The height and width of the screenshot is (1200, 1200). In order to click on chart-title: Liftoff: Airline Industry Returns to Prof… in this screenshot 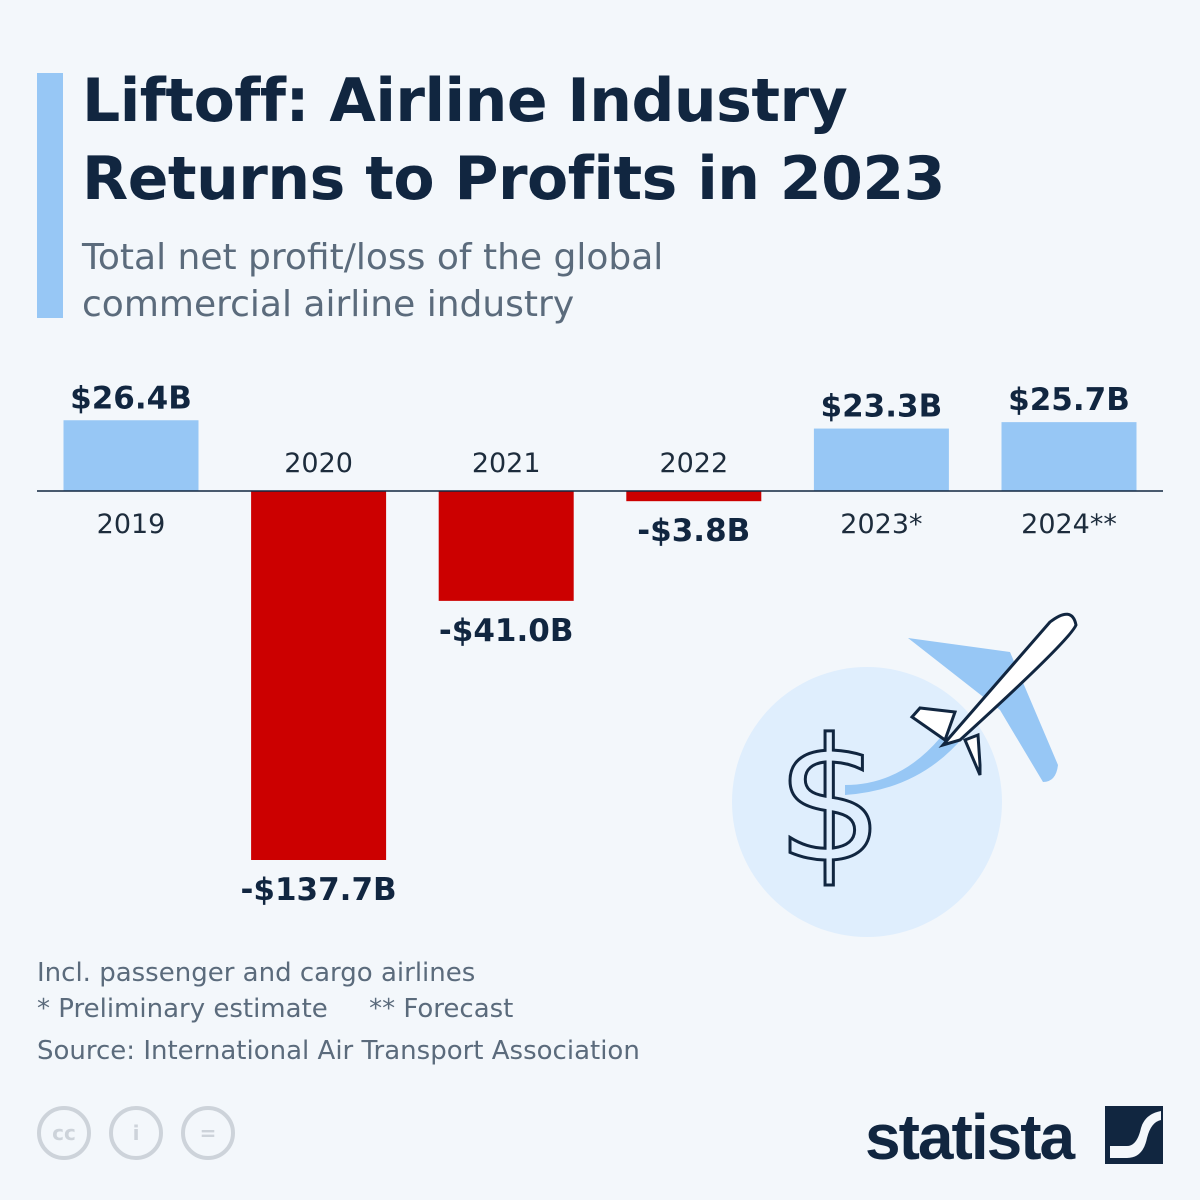, I will do `click(513, 140)`.